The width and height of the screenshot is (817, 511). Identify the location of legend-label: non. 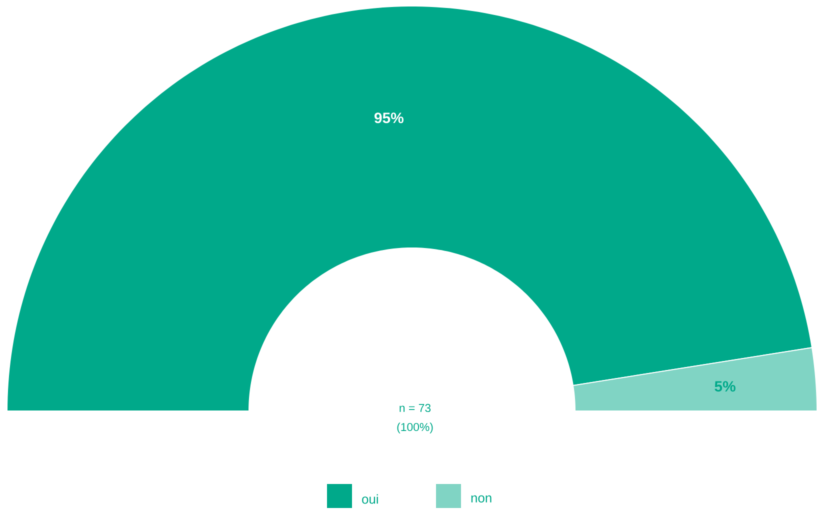
(481, 499).